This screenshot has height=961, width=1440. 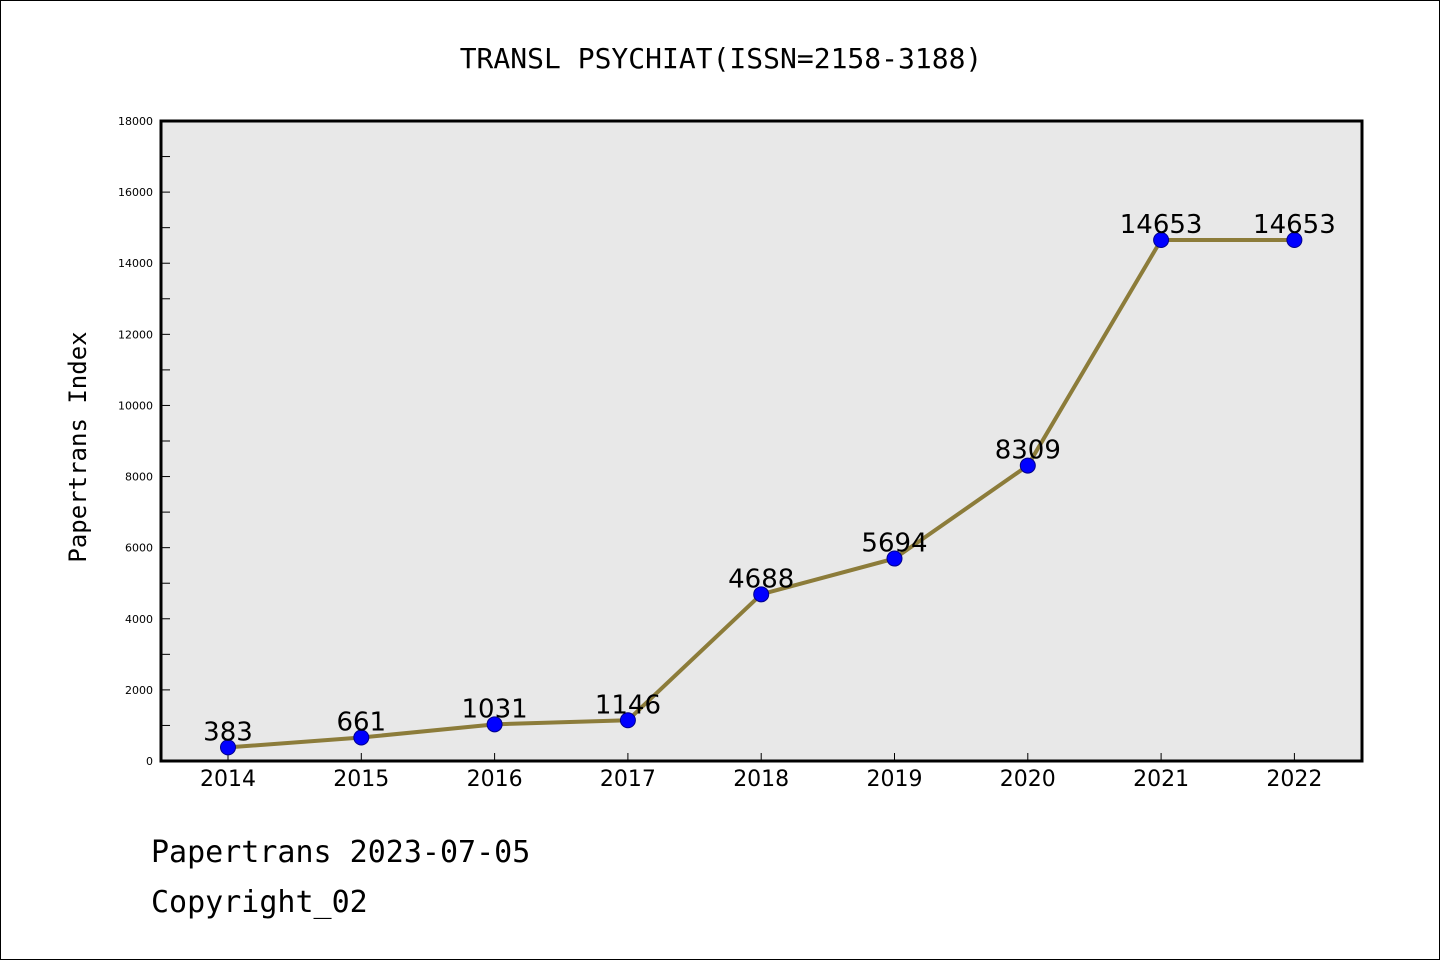 What do you see at coordinates (1028, 451) in the screenshot?
I see `data-label: 8309` at bounding box center [1028, 451].